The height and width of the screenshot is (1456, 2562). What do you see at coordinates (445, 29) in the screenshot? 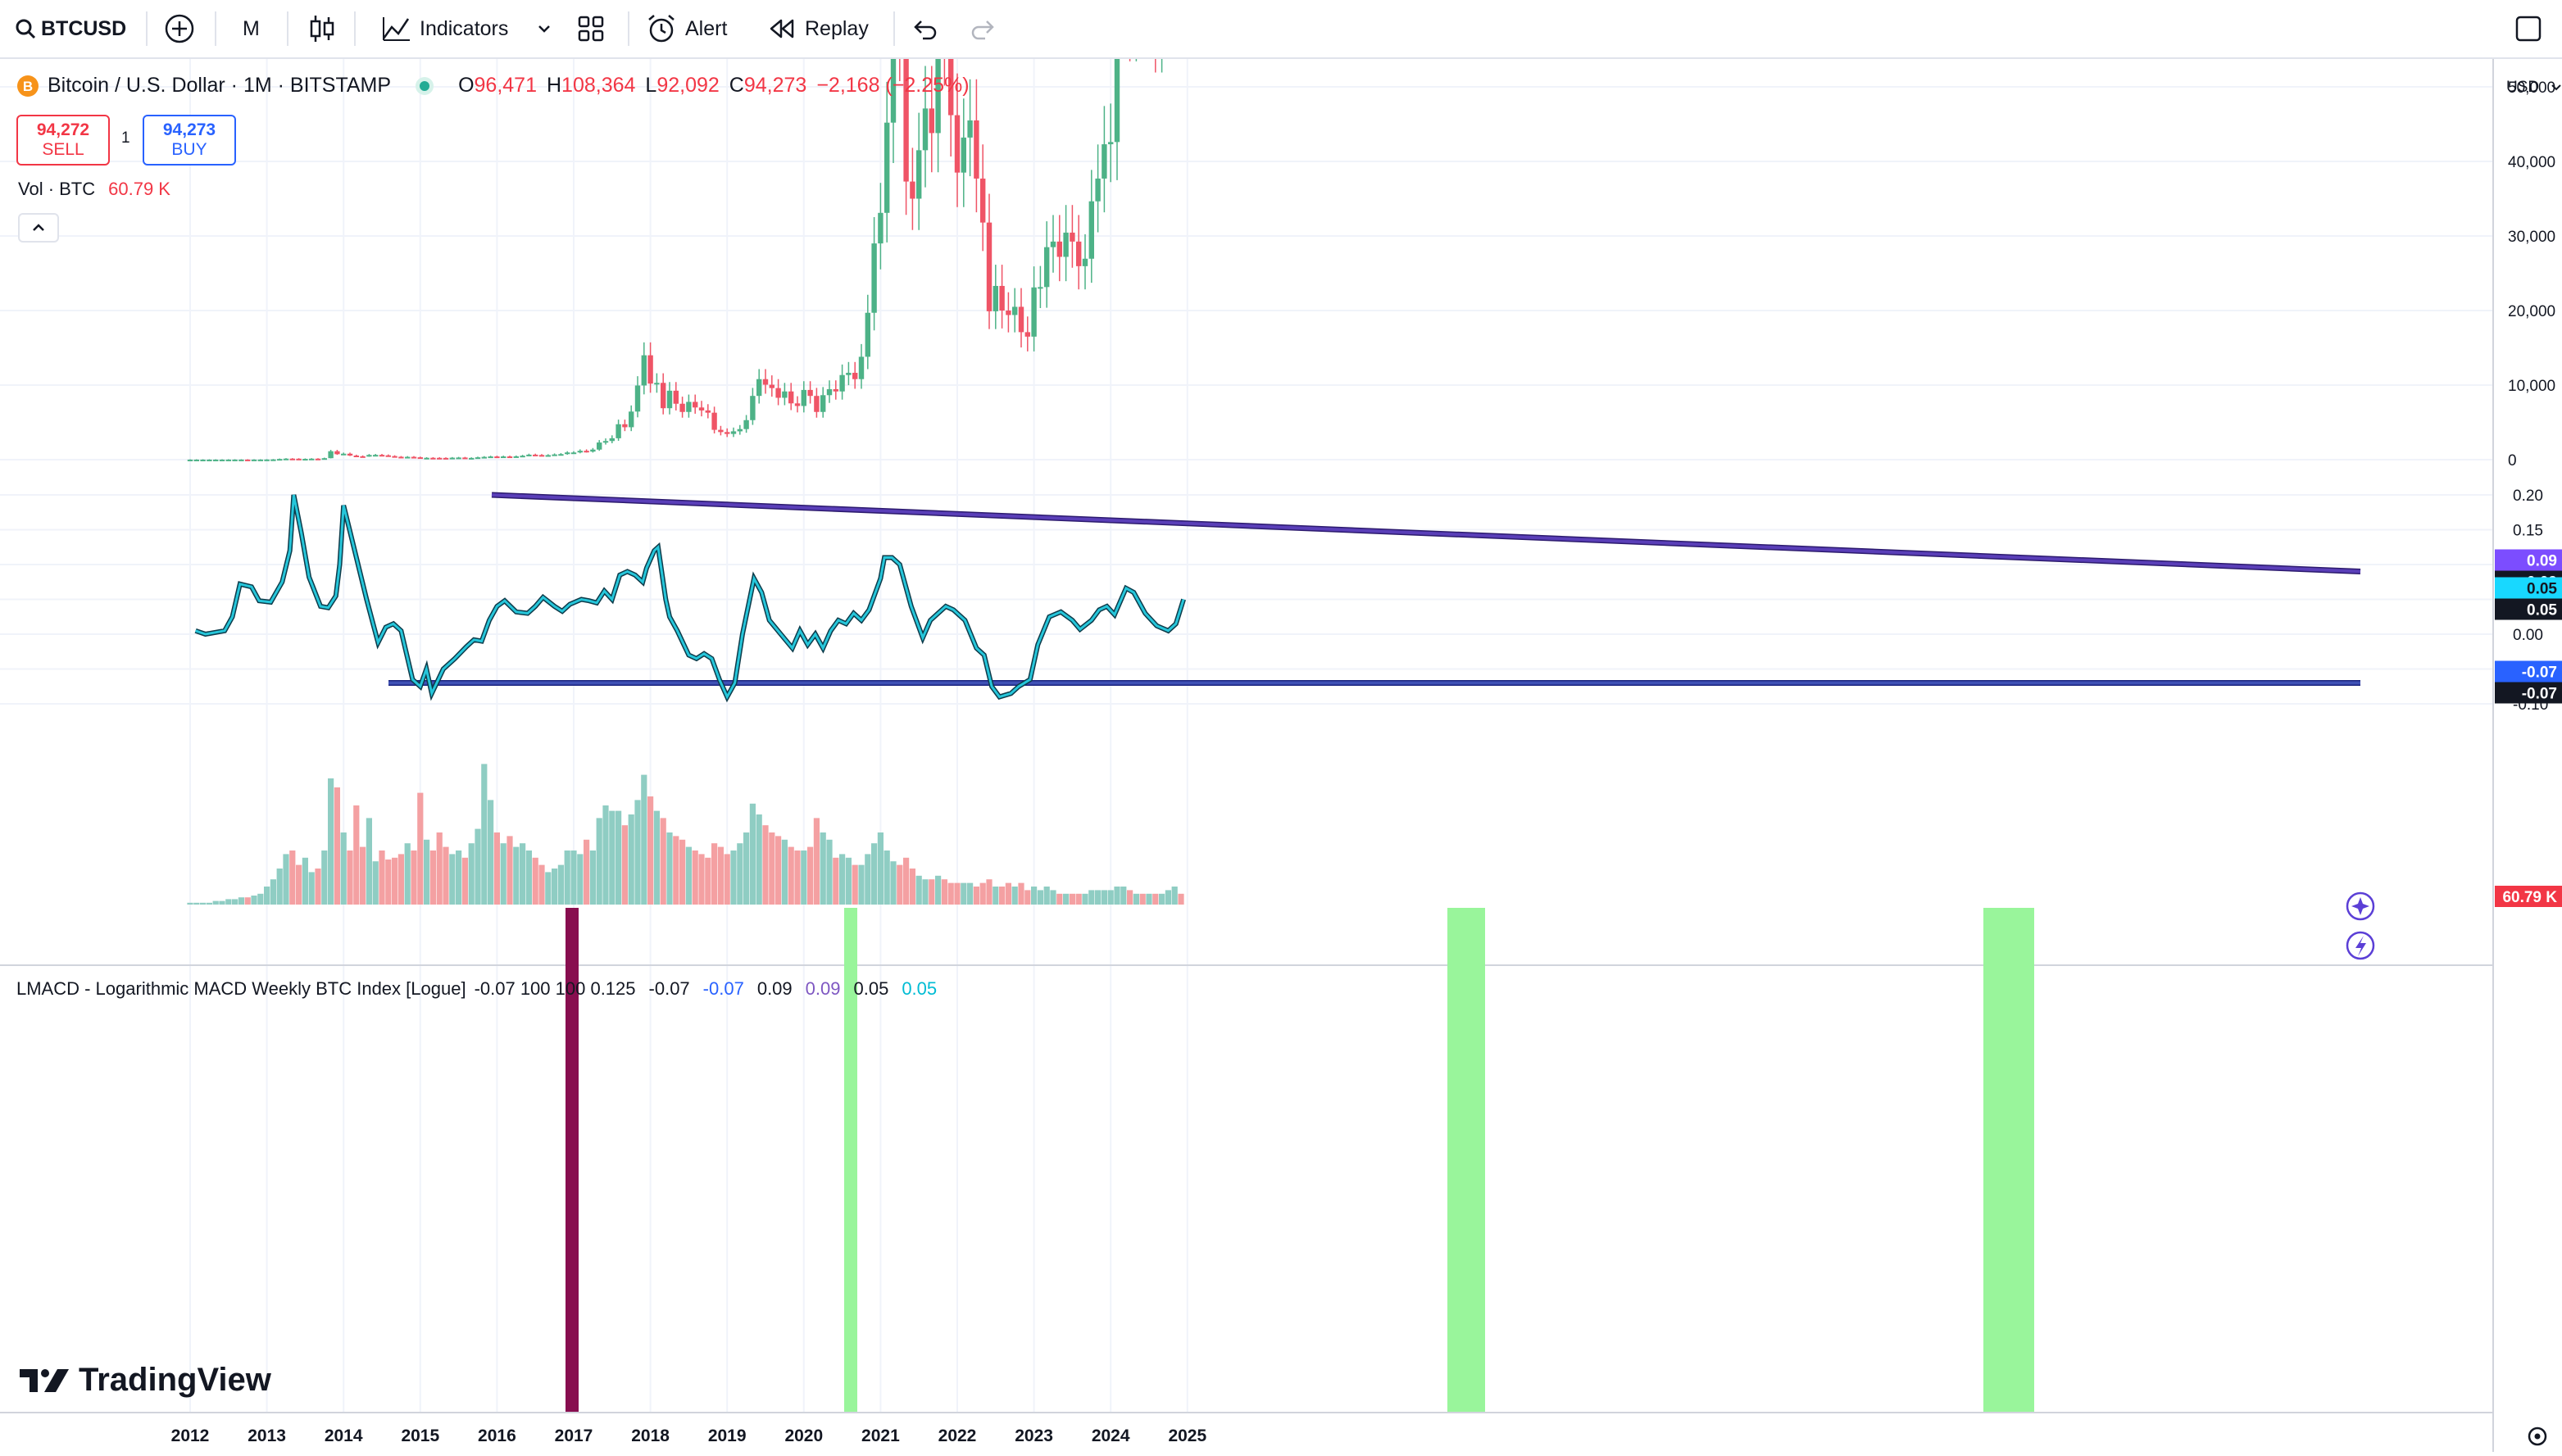
I see `indicators-button: Indicators` at bounding box center [445, 29].